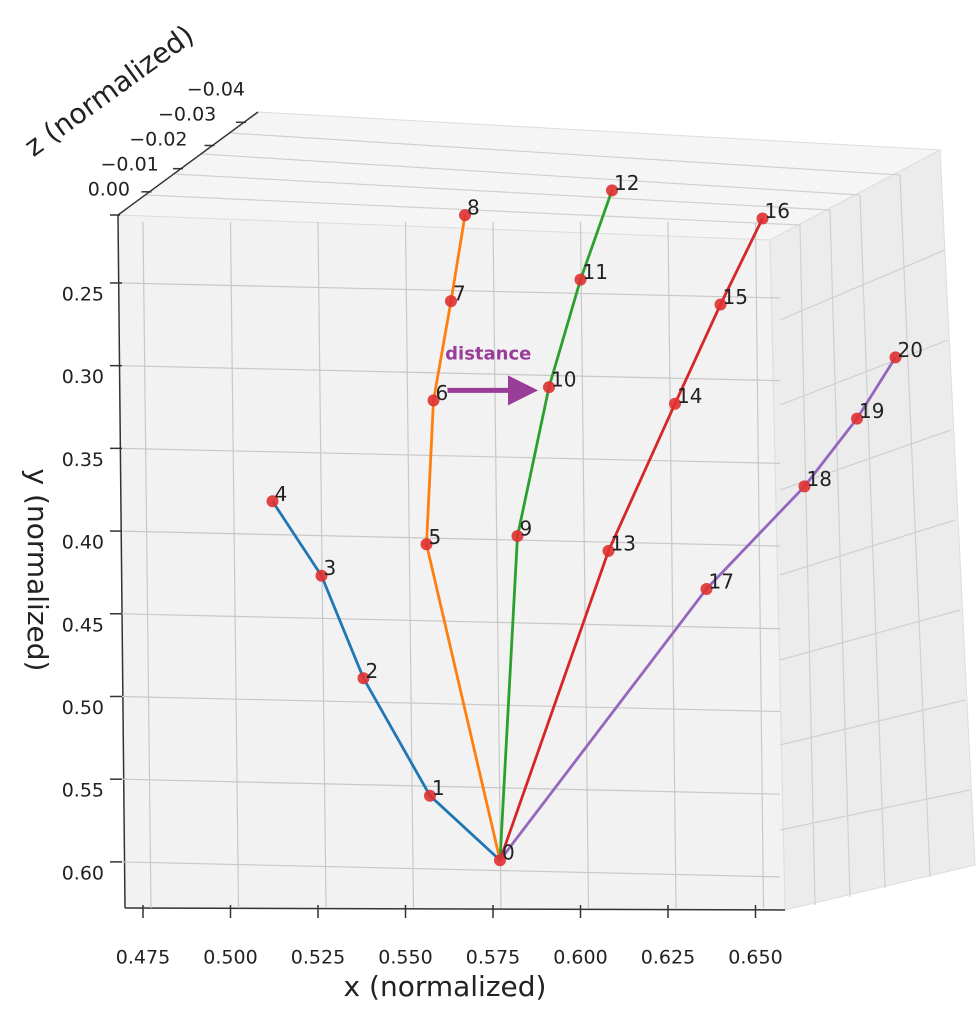  I want to click on y-tick-label: 0.25, so click(83, 294).